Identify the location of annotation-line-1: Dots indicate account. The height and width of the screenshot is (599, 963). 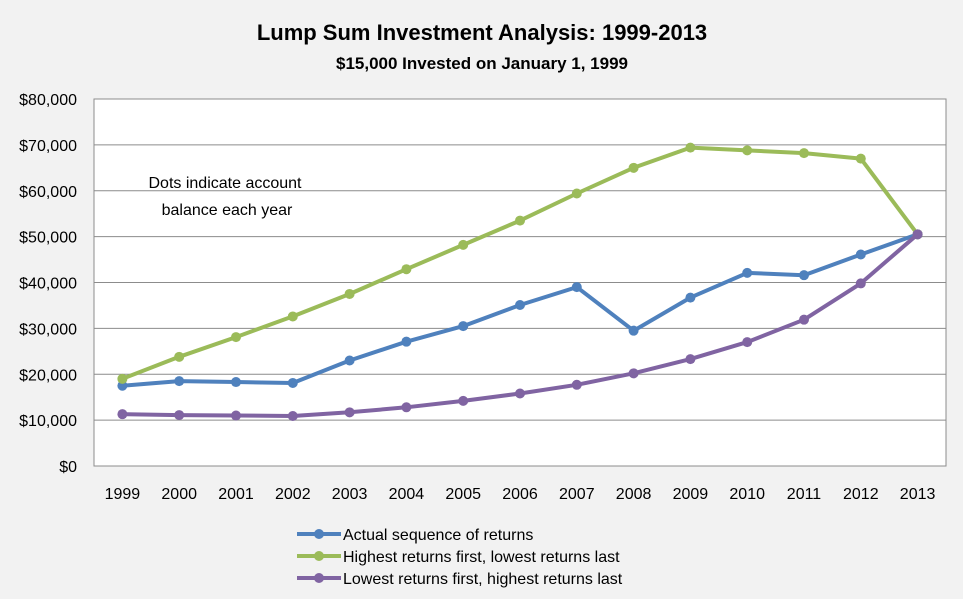
(226, 183).